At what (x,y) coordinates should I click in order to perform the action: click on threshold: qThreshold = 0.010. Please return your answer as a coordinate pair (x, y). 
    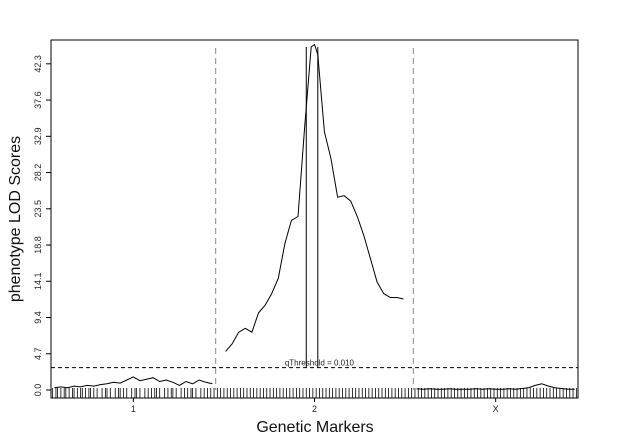
    Looking at the image, I should click on (314, 364).